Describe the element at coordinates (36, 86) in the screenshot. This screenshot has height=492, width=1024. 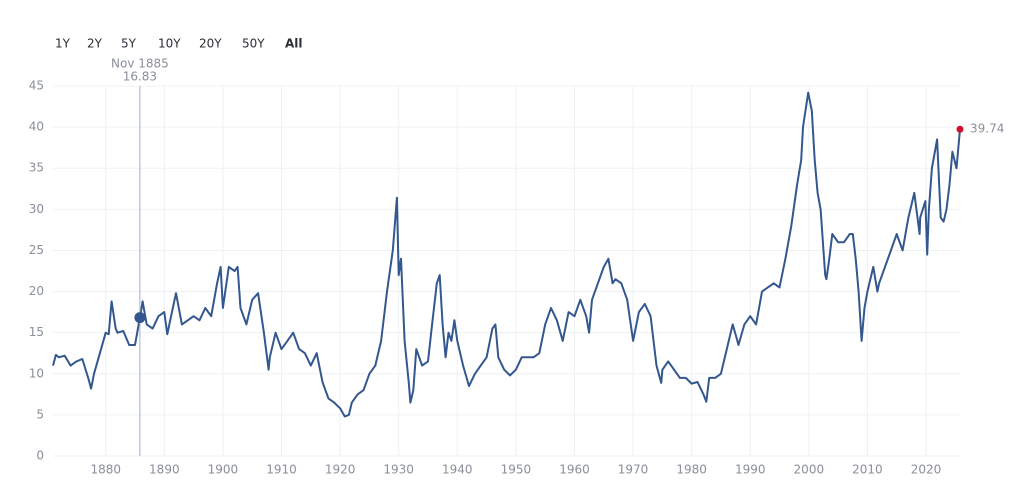
I see `y-tick-label: 45` at that location.